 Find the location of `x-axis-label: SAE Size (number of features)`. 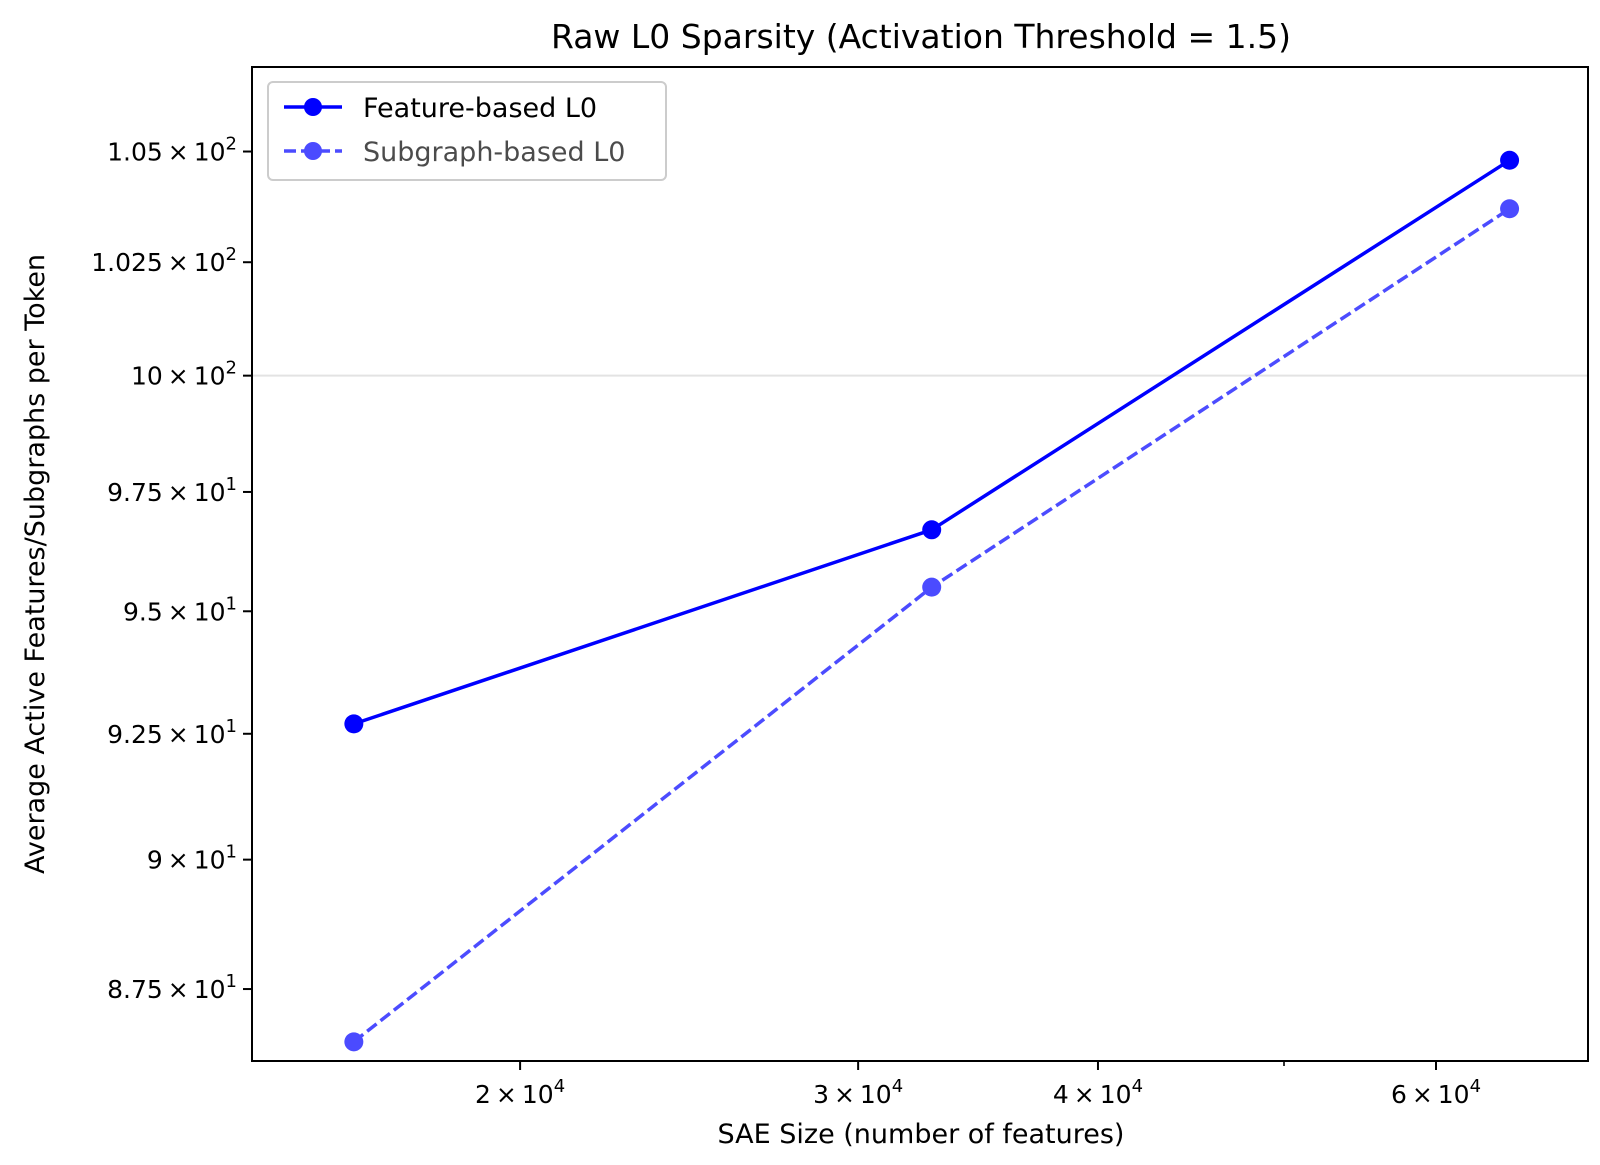

x-axis-label: SAE Size (number of features) is located at coordinates (921, 1134).